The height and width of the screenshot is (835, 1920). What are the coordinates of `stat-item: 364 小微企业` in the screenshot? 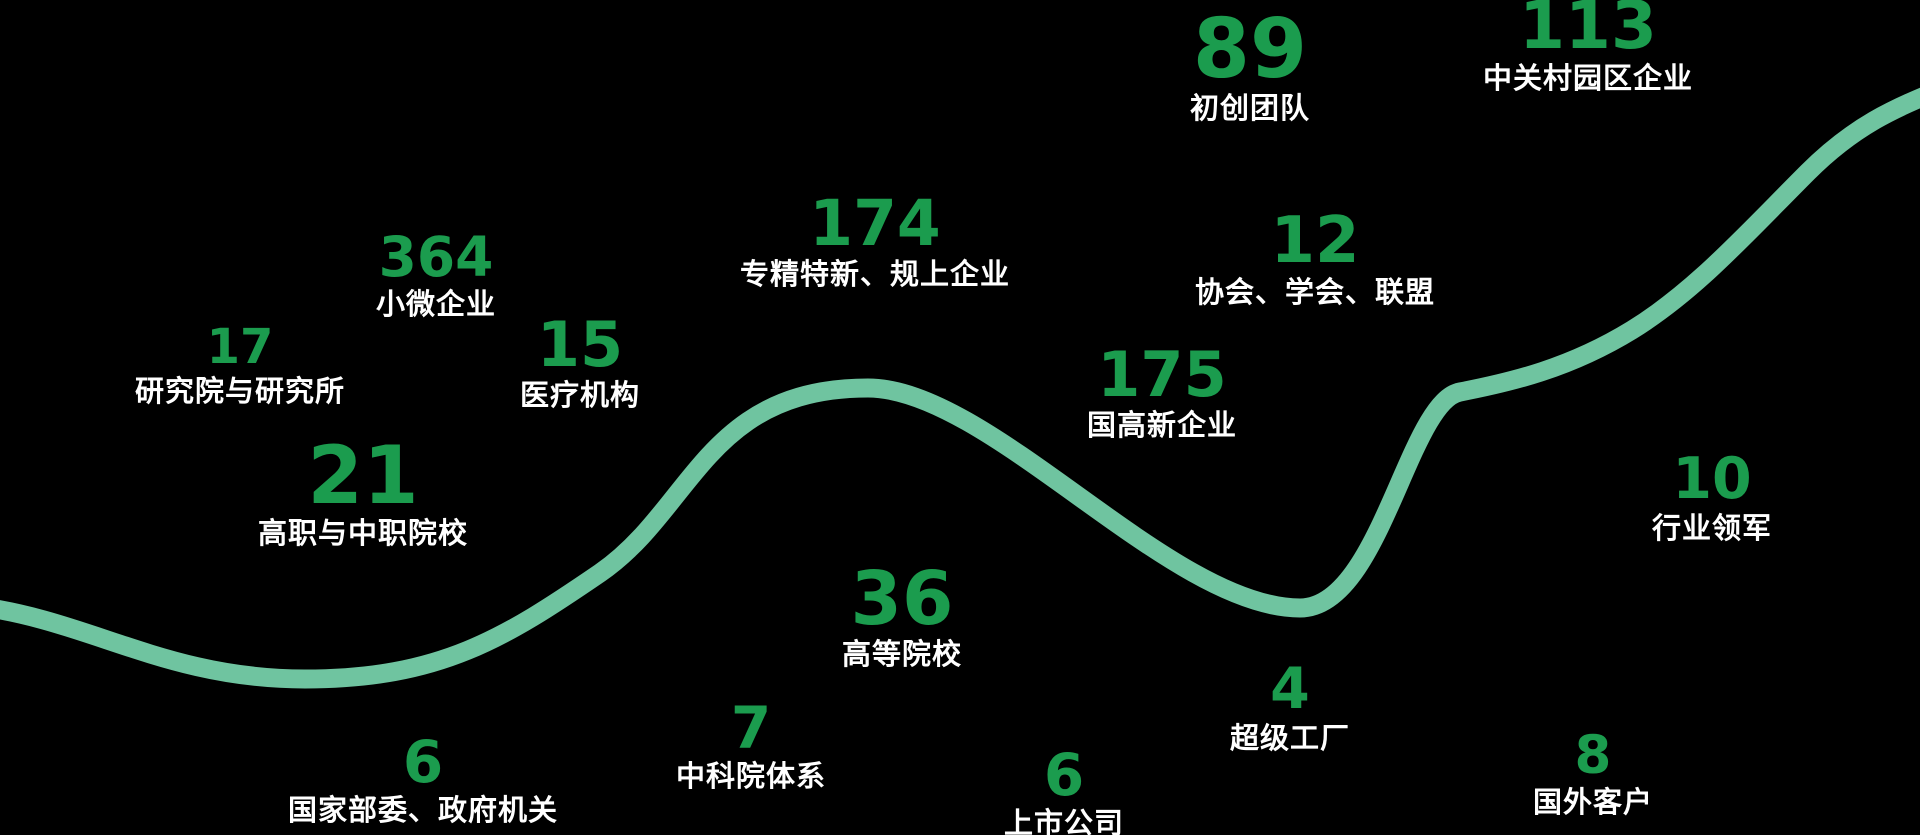 It's located at (436, 273).